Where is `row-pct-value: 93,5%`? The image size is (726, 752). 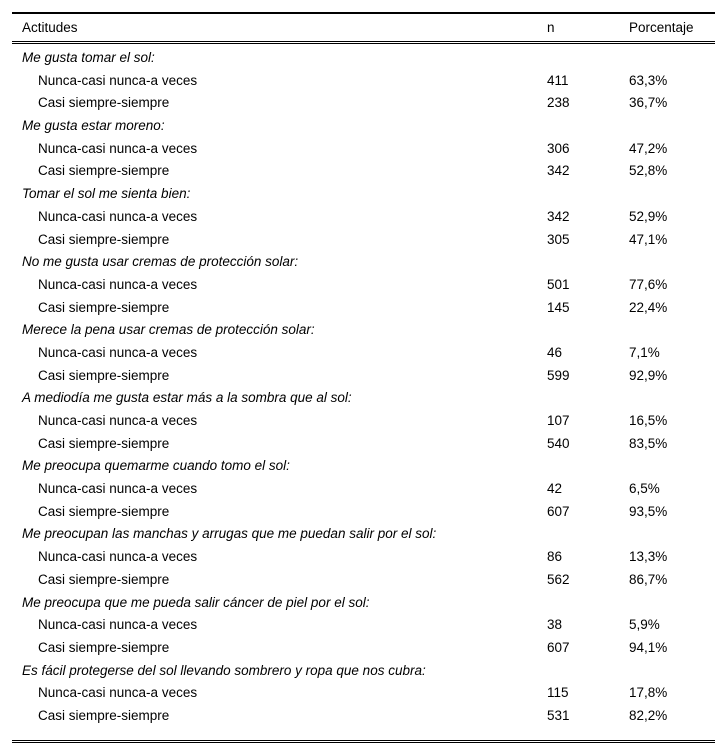
row-pct-value: 93,5% is located at coordinates (648, 511).